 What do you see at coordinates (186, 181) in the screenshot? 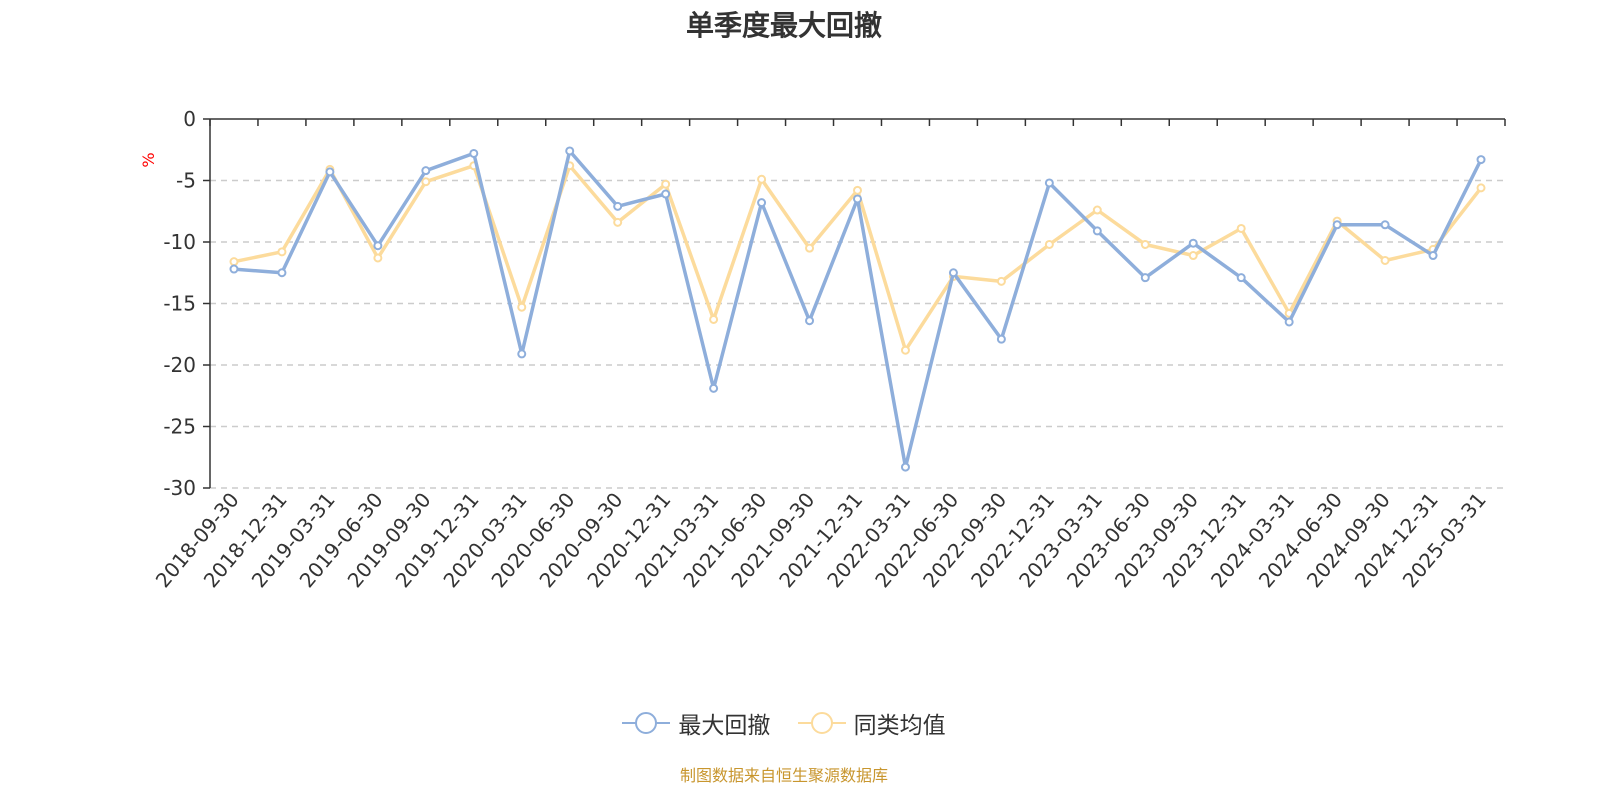
I see `y-tick-label: -5` at bounding box center [186, 181].